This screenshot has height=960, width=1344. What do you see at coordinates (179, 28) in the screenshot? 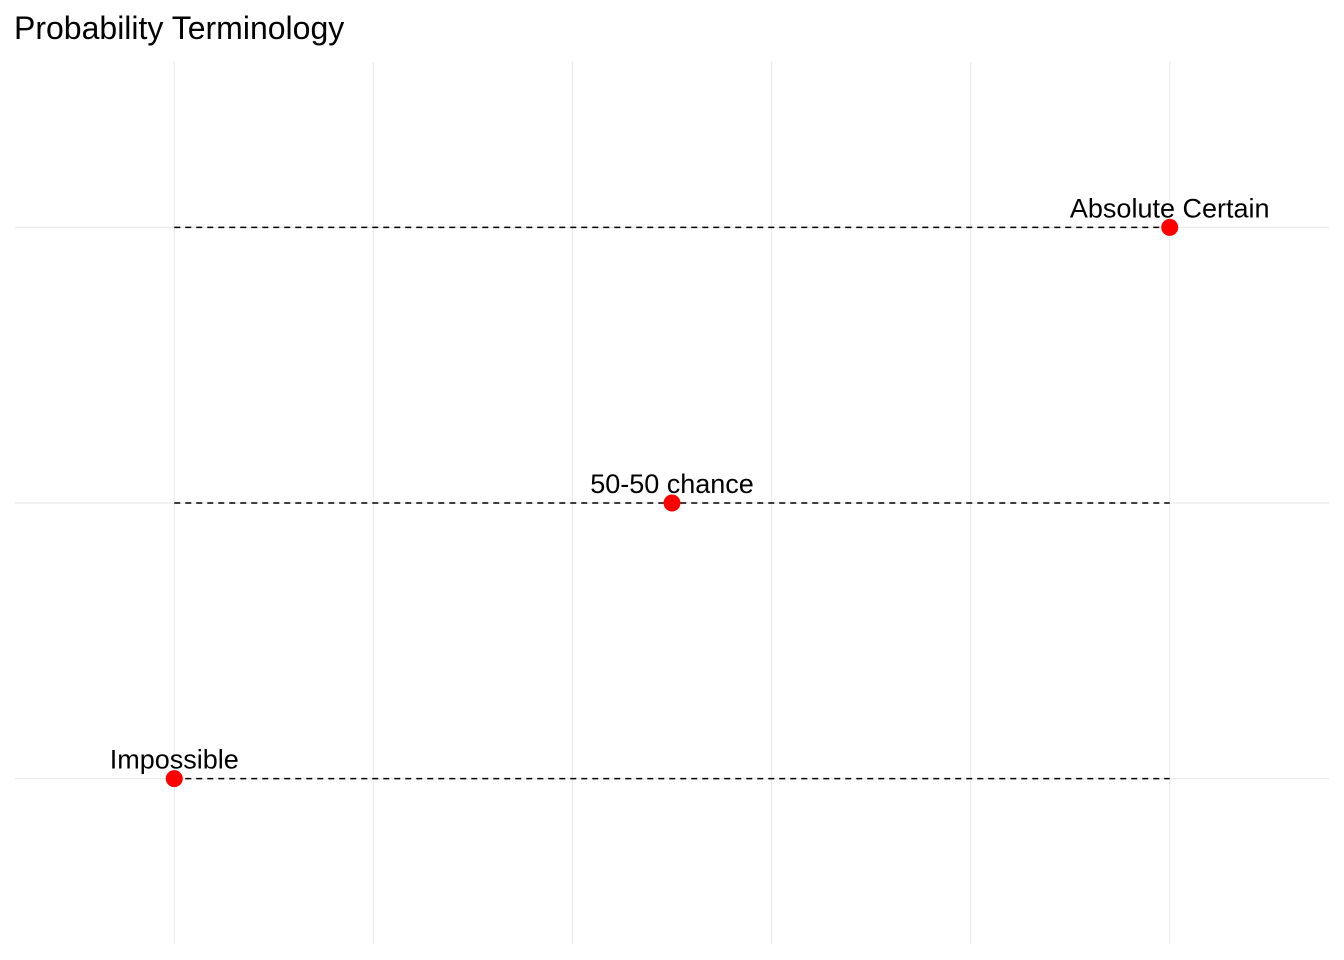
I see `chart-title: Probability Terminology` at bounding box center [179, 28].